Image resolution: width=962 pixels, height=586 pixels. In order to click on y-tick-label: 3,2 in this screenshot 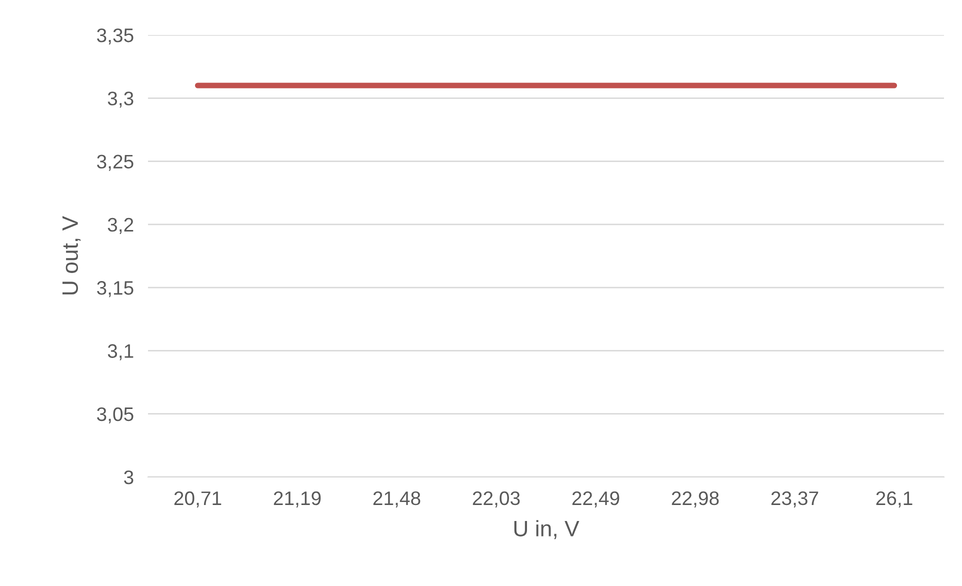, I will do `click(121, 226)`.